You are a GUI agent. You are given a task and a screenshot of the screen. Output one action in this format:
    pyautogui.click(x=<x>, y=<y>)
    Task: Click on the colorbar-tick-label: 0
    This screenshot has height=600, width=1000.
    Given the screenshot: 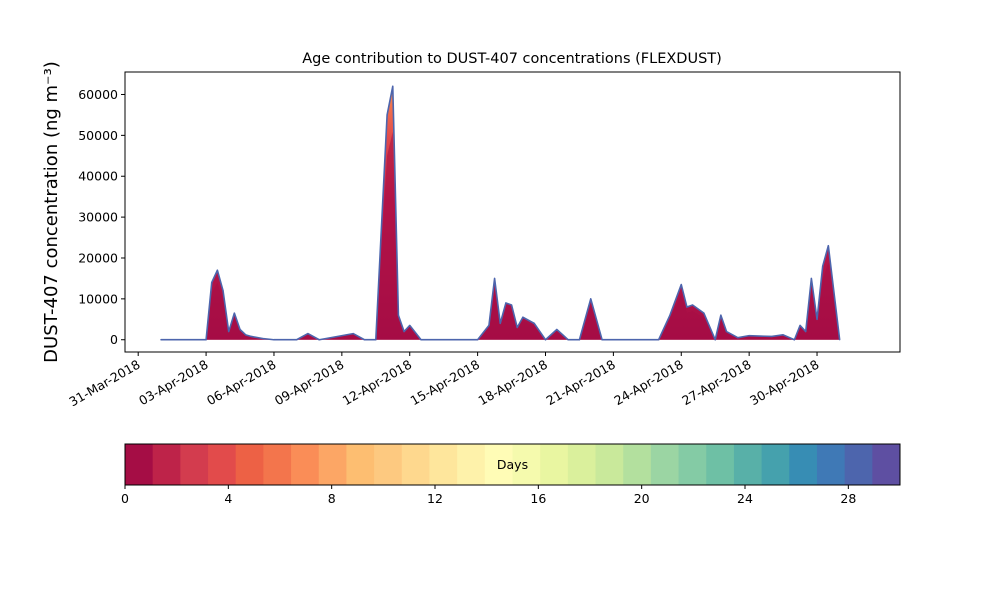 What is the action you would take?
    pyautogui.click(x=125, y=498)
    